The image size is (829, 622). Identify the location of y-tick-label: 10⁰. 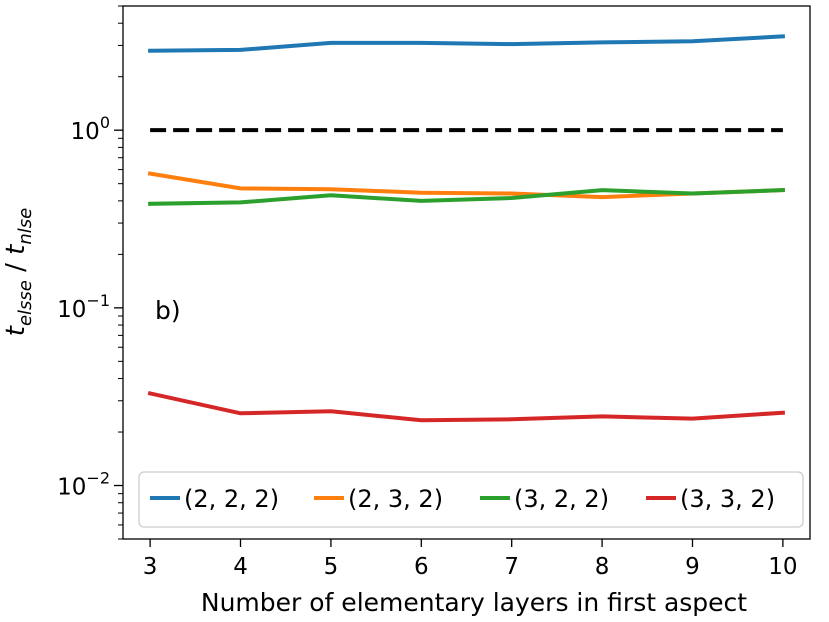
(90, 129).